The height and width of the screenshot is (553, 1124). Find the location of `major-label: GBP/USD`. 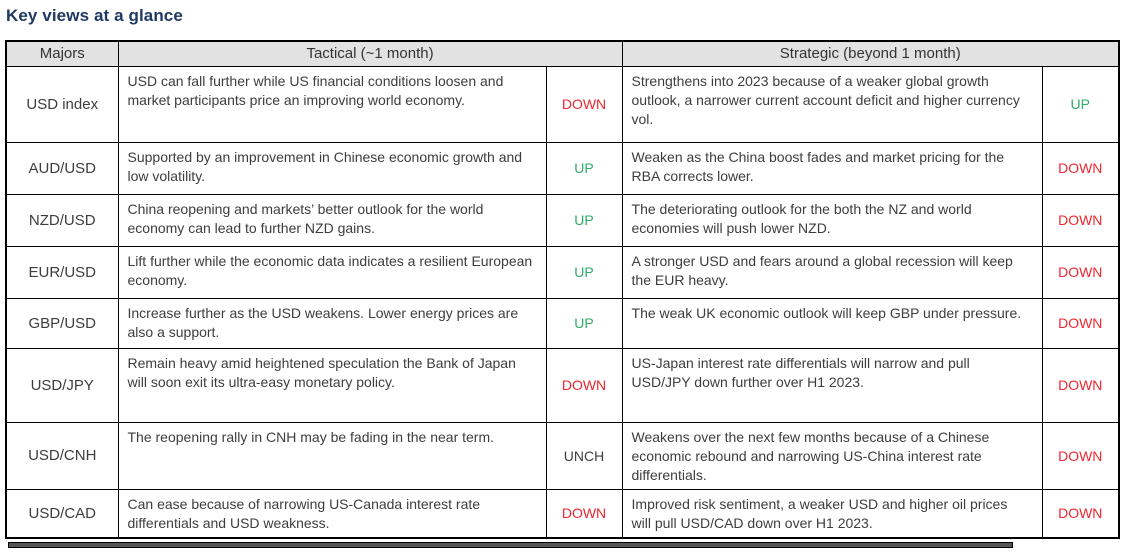

major-label: GBP/USD is located at coordinates (62, 323).